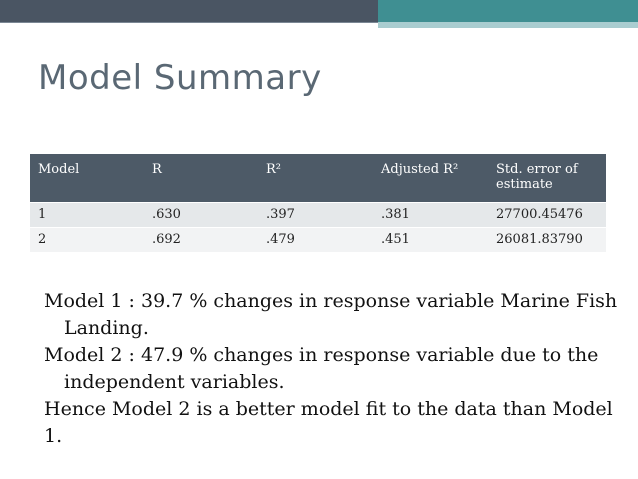  I want to click on top-bar-teal, so click(508, 11).